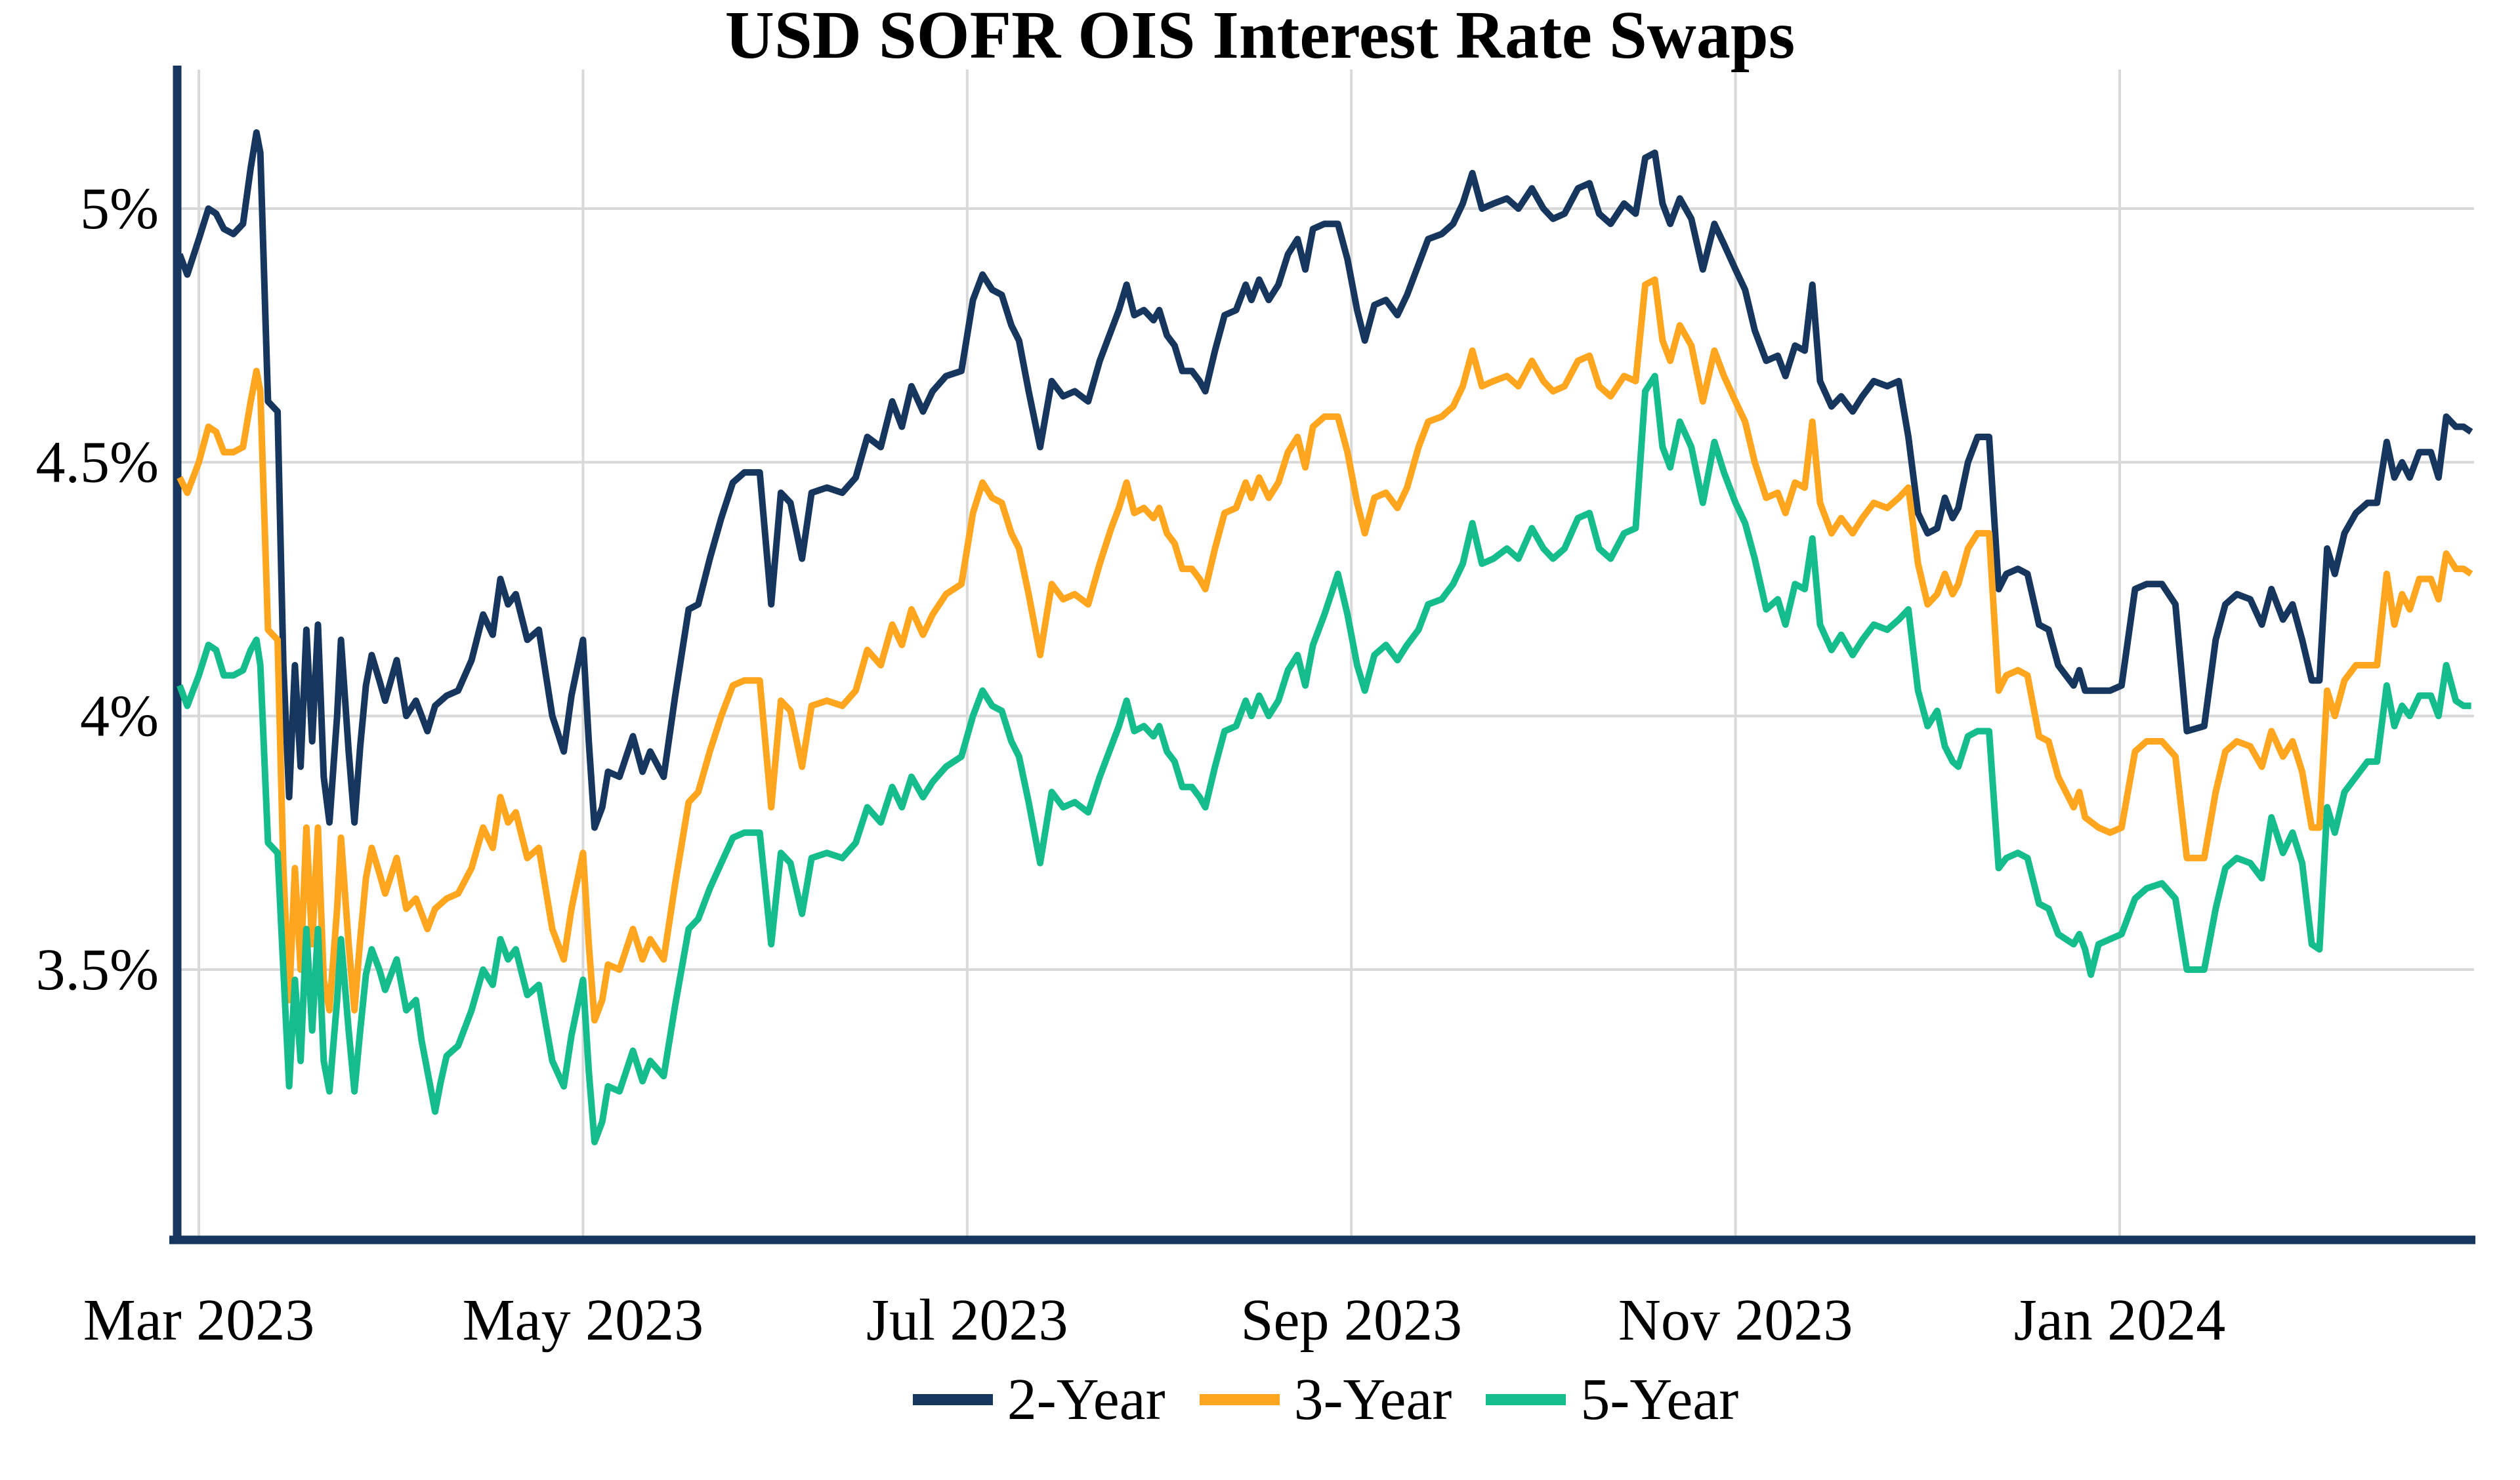 The image size is (2520, 1480). What do you see at coordinates (1239, 1399) in the screenshot?
I see `legend-swatch-3-year-icon` at bounding box center [1239, 1399].